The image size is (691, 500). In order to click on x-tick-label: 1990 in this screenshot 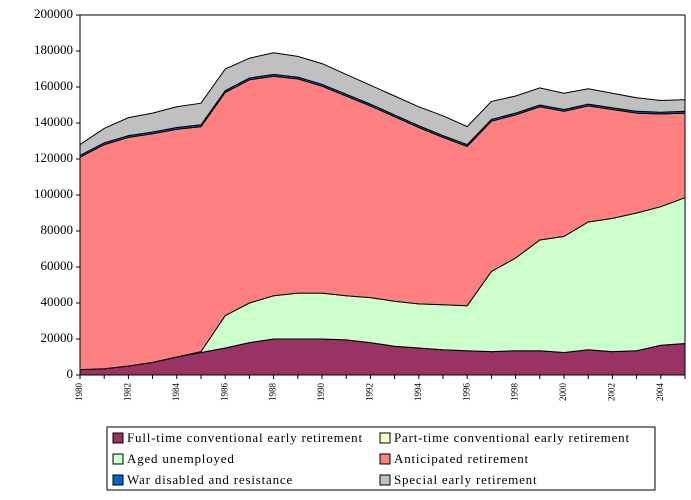, I will do `click(321, 392)`.